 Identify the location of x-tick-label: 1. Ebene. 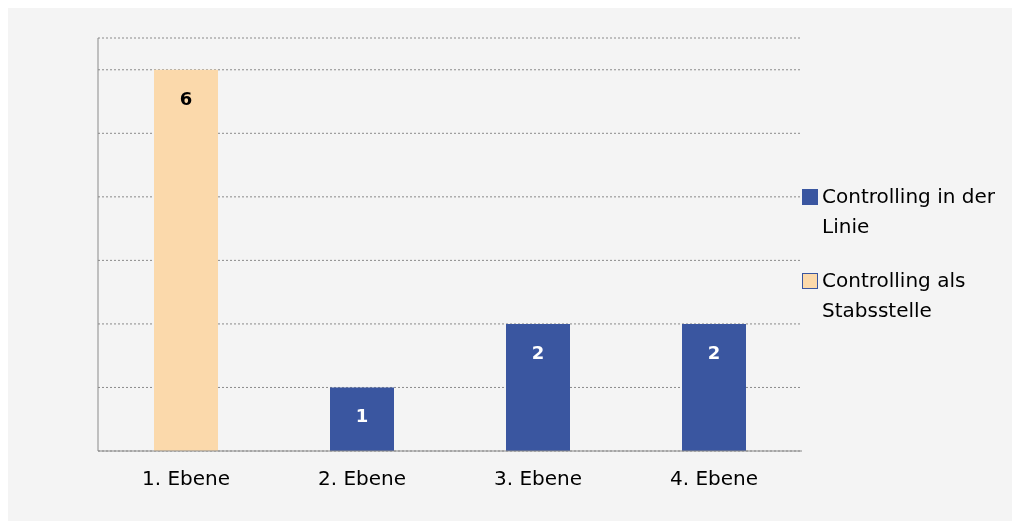
(186, 478).